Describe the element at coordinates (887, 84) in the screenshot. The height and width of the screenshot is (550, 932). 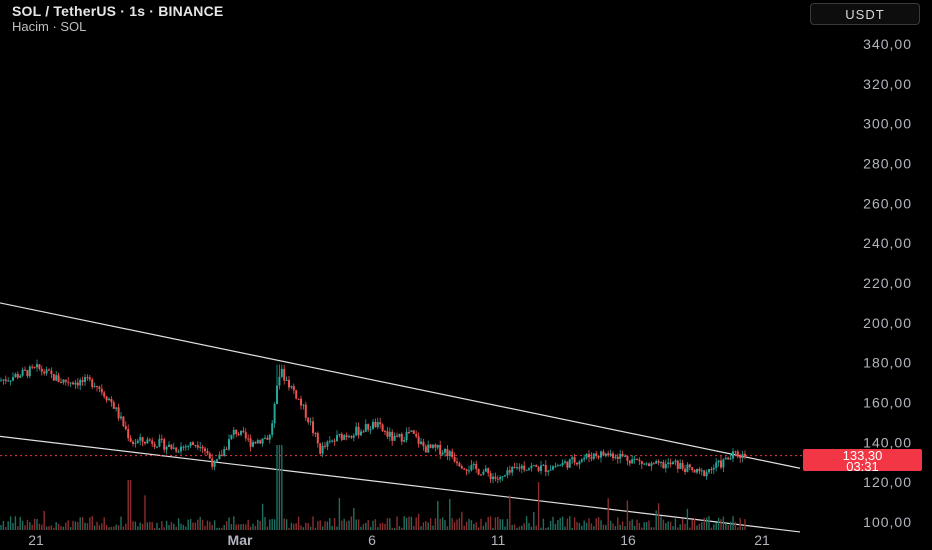
I see `price-axis-label: 320,00` at that location.